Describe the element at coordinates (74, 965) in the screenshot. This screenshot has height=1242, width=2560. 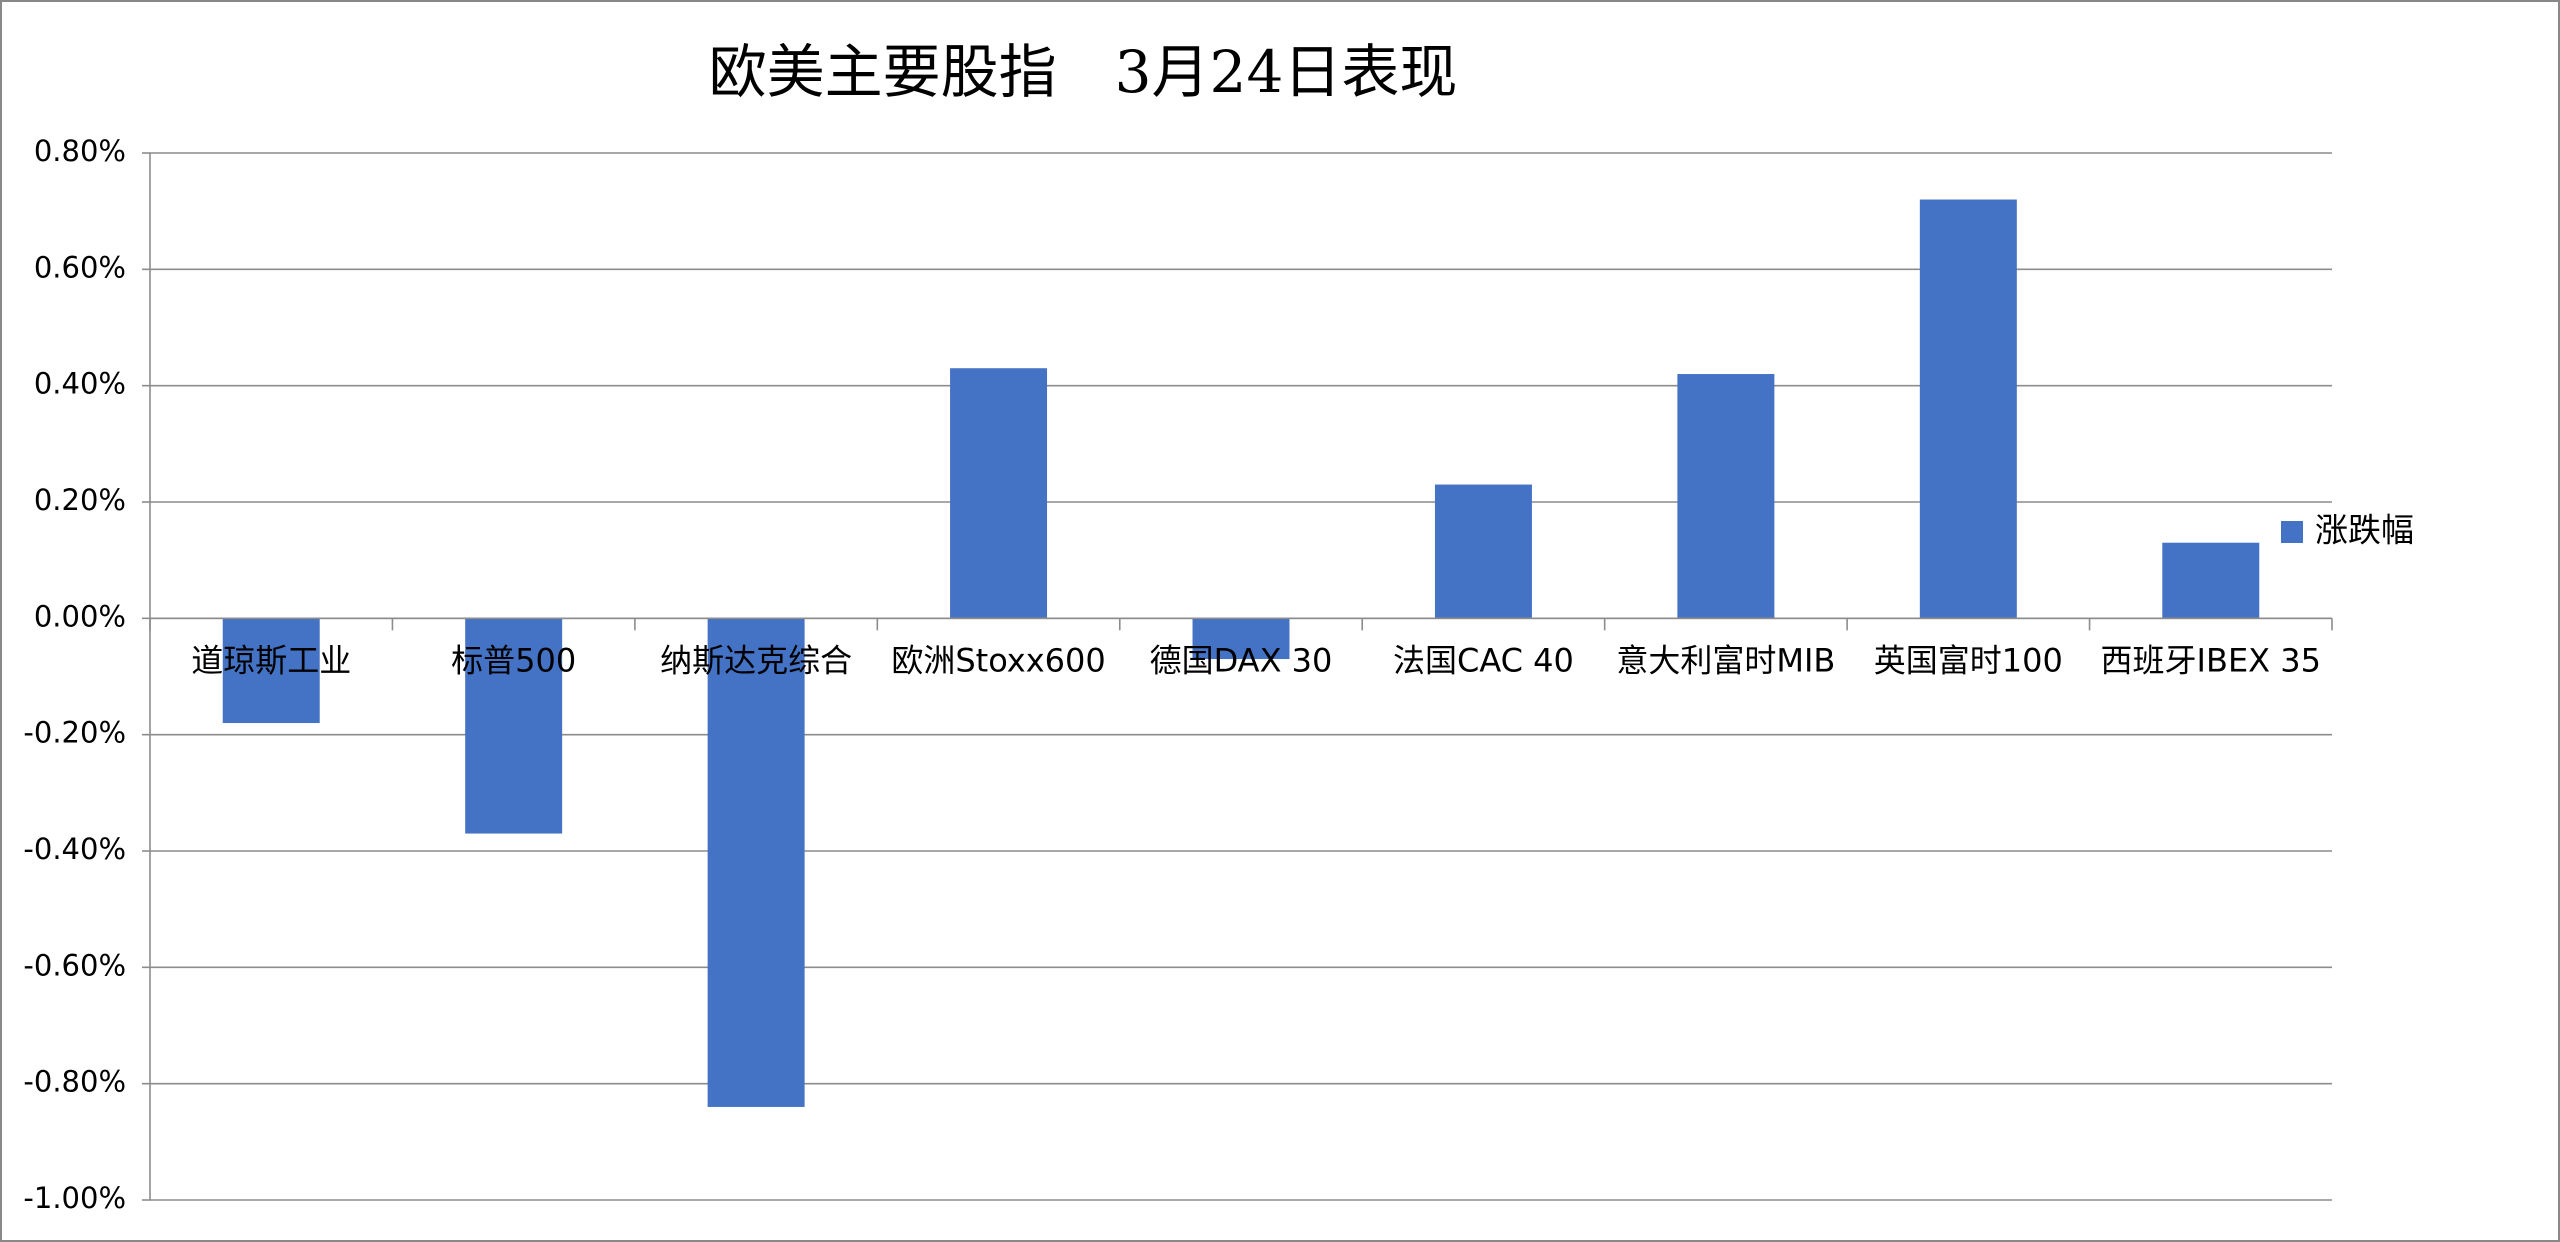
I see `y-tick-label: -0.60%` at that location.